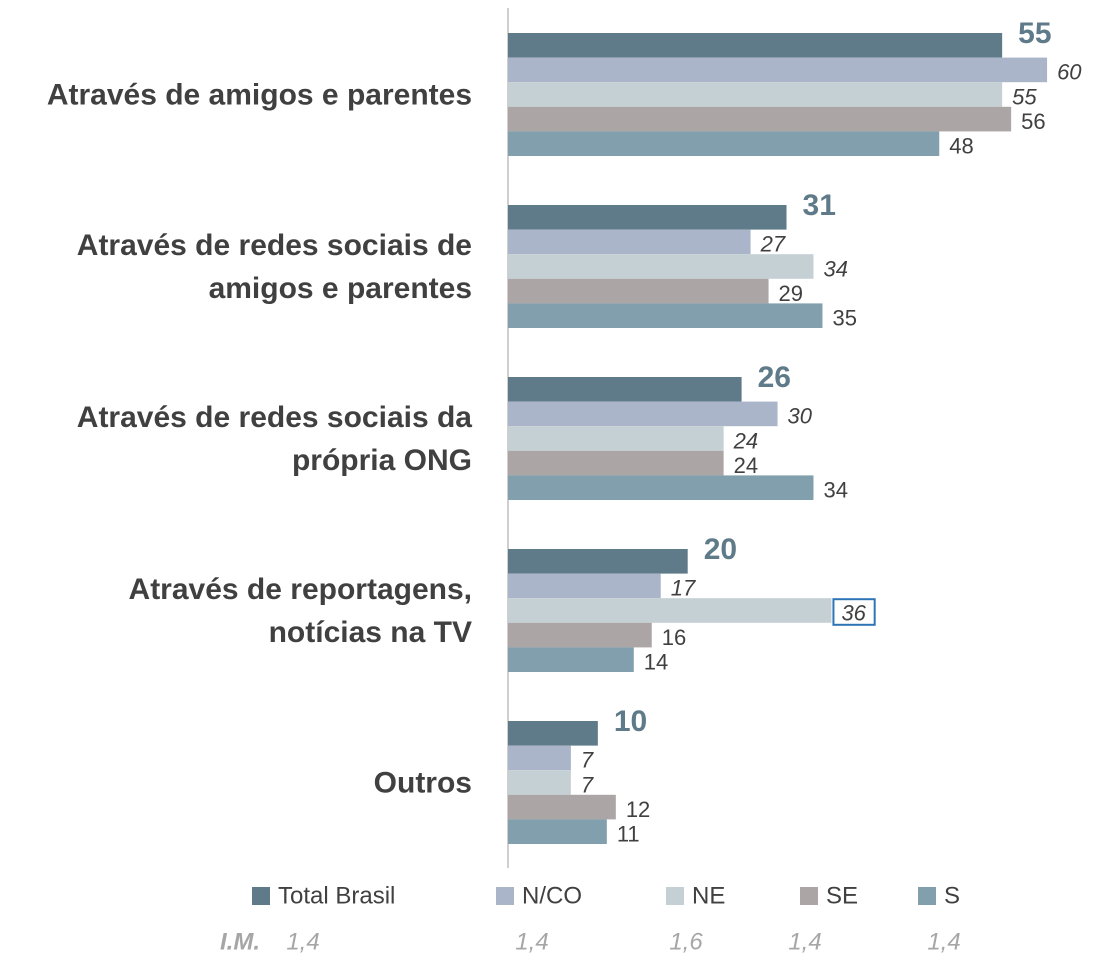  What do you see at coordinates (683, 588) in the screenshot?
I see `value-label: 17` at bounding box center [683, 588].